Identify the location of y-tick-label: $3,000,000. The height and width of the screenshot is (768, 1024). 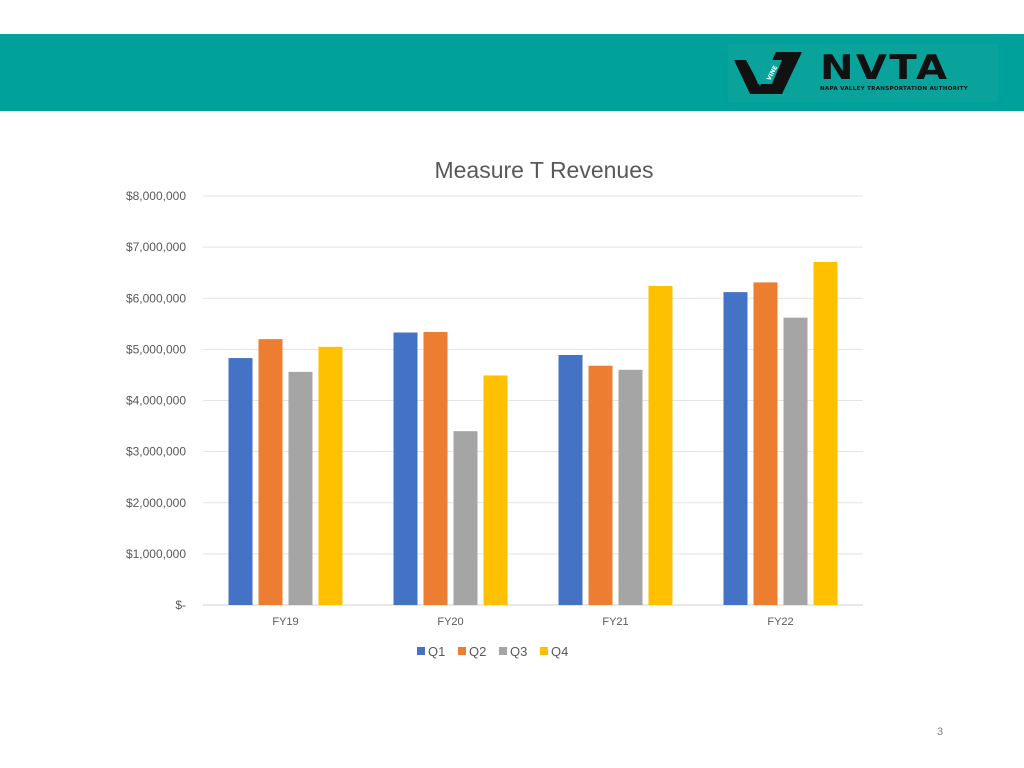
(156, 452).